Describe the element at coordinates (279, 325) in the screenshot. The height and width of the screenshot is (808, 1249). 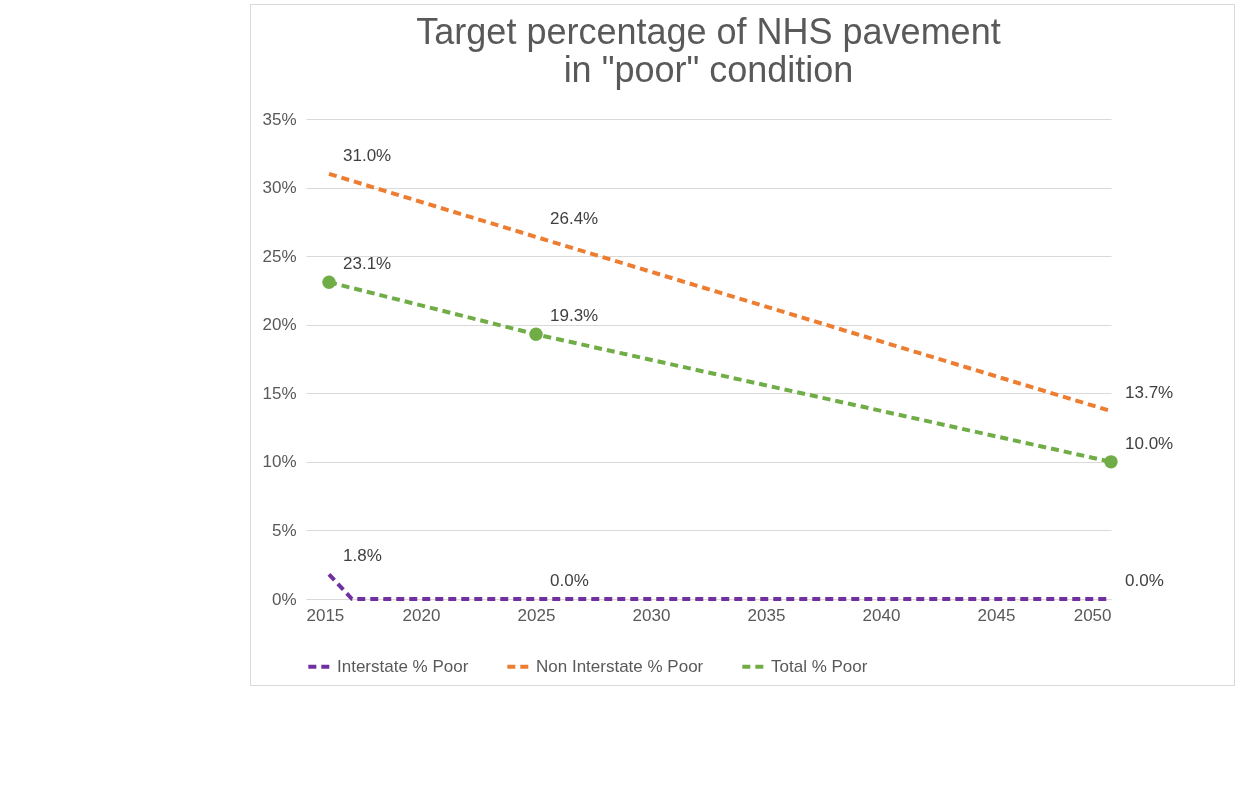
I see `y-tick-label: 20%` at that location.